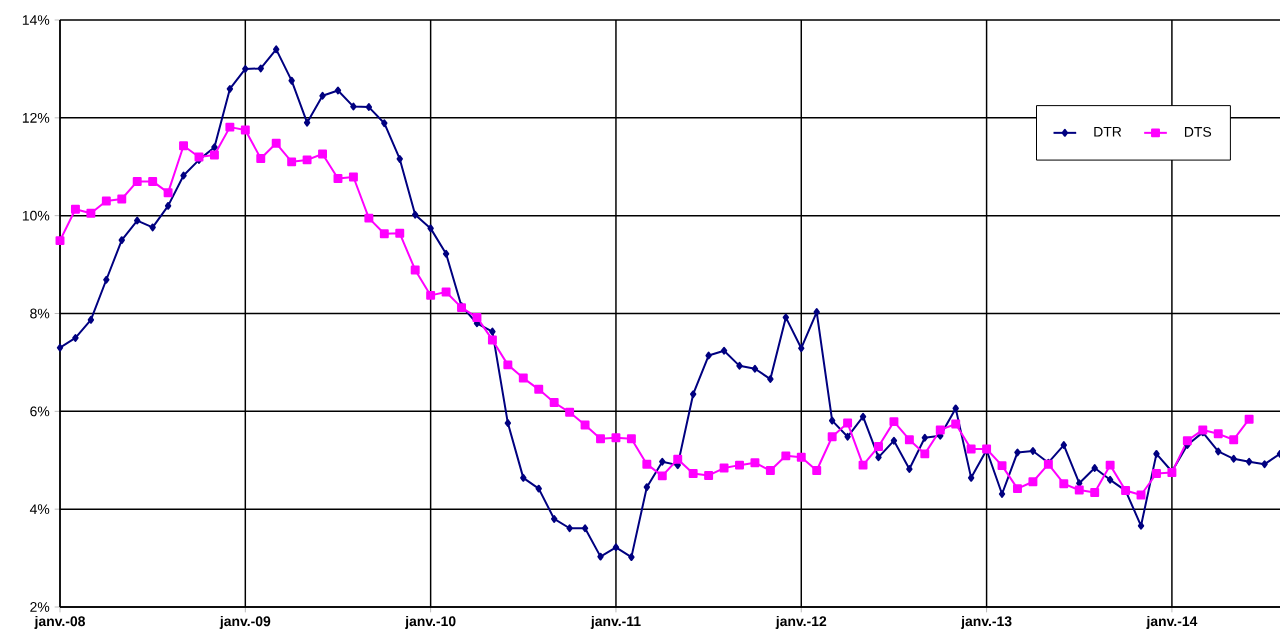 The width and height of the screenshot is (1280, 638). Describe the element at coordinates (36, 215) in the screenshot. I see `y-tick-label: 10%` at that location.